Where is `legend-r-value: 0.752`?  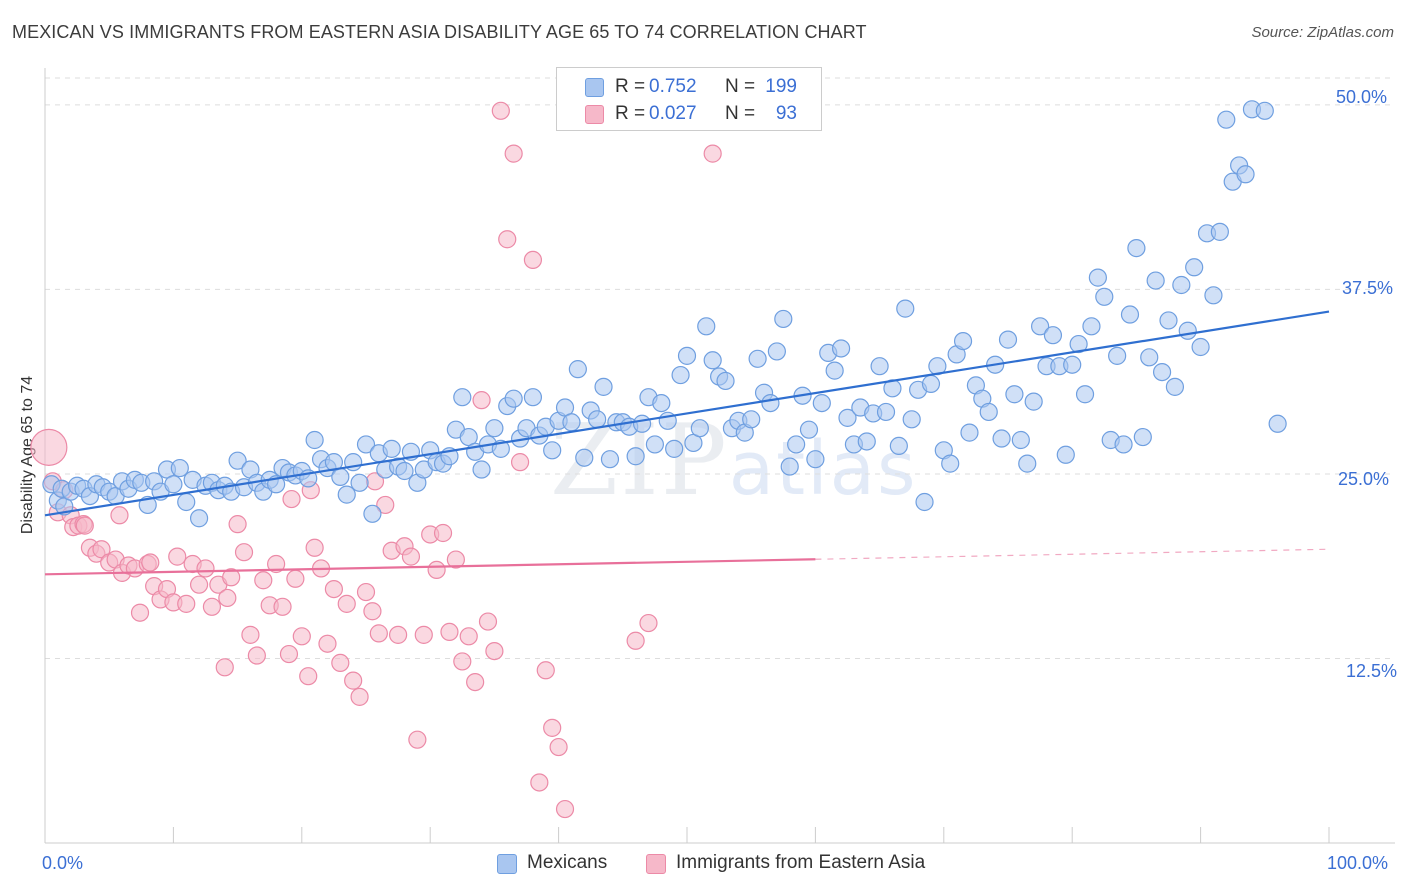
legend-r-value: 0.752 is located at coordinates (673, 86).